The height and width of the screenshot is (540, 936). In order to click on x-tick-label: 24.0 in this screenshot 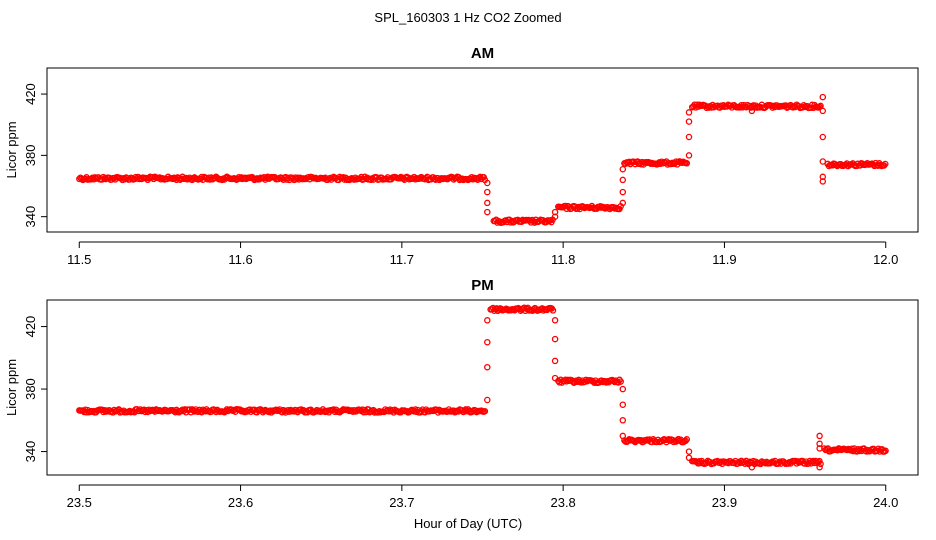, I will do `click(885, 502)`.